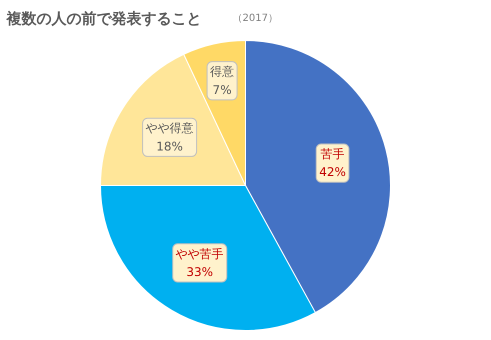 This screenshot has width=491, height=340. I want to click on data-label: 42%, so click(332, 172).